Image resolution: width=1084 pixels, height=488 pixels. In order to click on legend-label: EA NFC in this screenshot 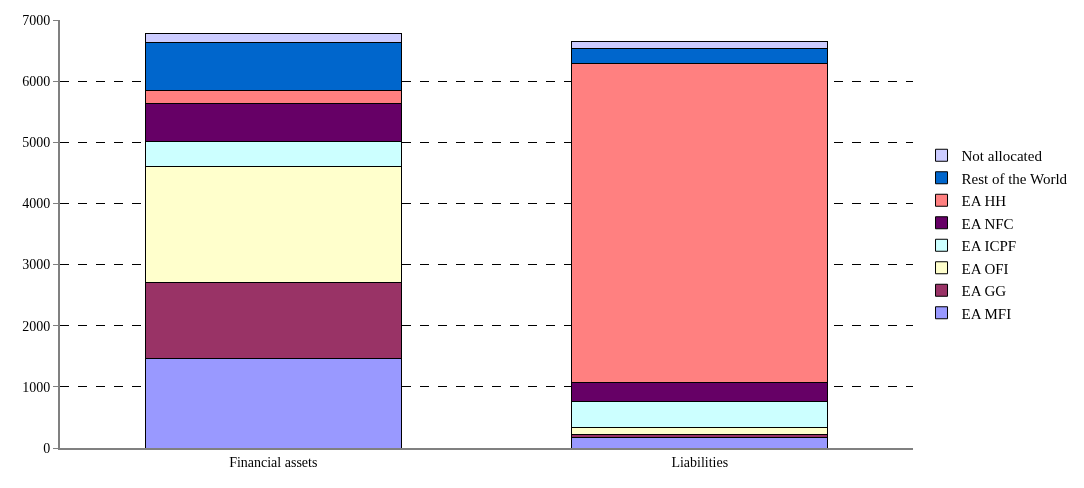, I will do `click(987, 223)`.